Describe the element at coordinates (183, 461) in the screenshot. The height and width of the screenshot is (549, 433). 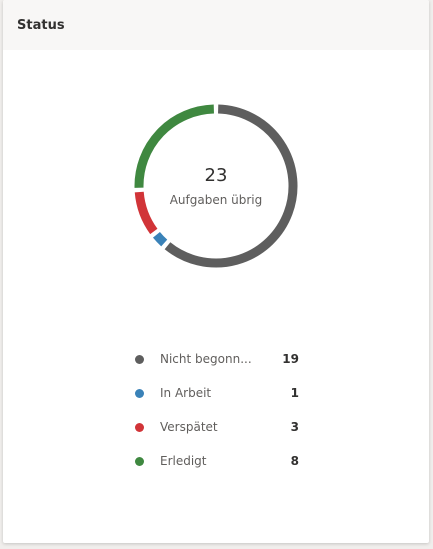
I see `legend-label: Erledigt` at that location.